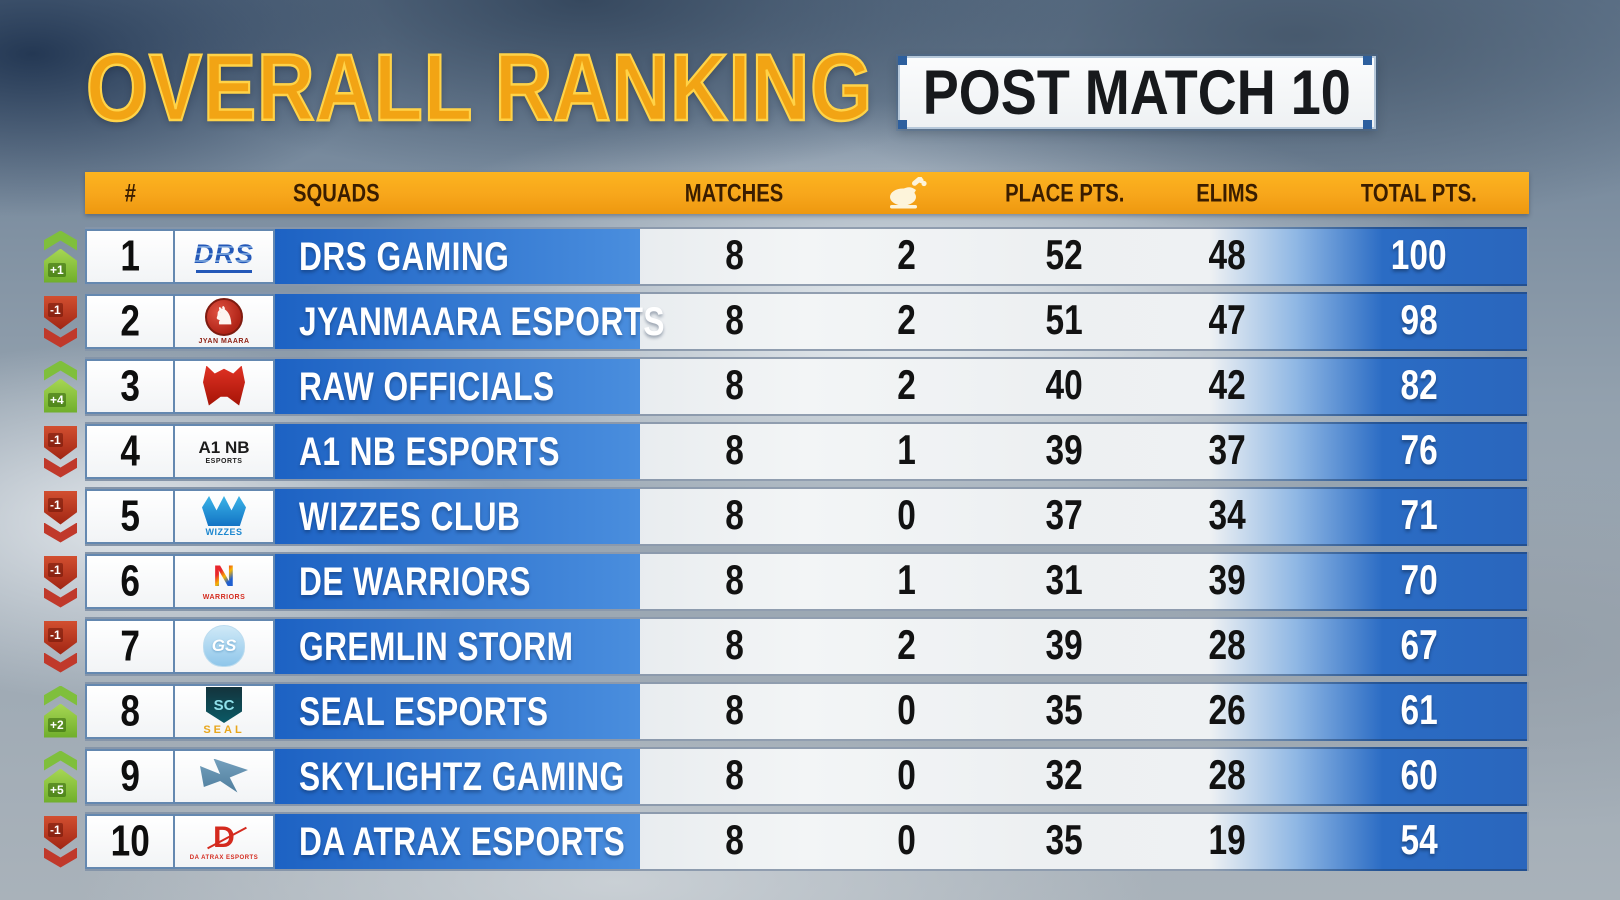 This screenshot has width=1620, height=900. Describe the element at coordinates (734, 192) in the screenshot. I see `header-matches: MATCHES` at that location.